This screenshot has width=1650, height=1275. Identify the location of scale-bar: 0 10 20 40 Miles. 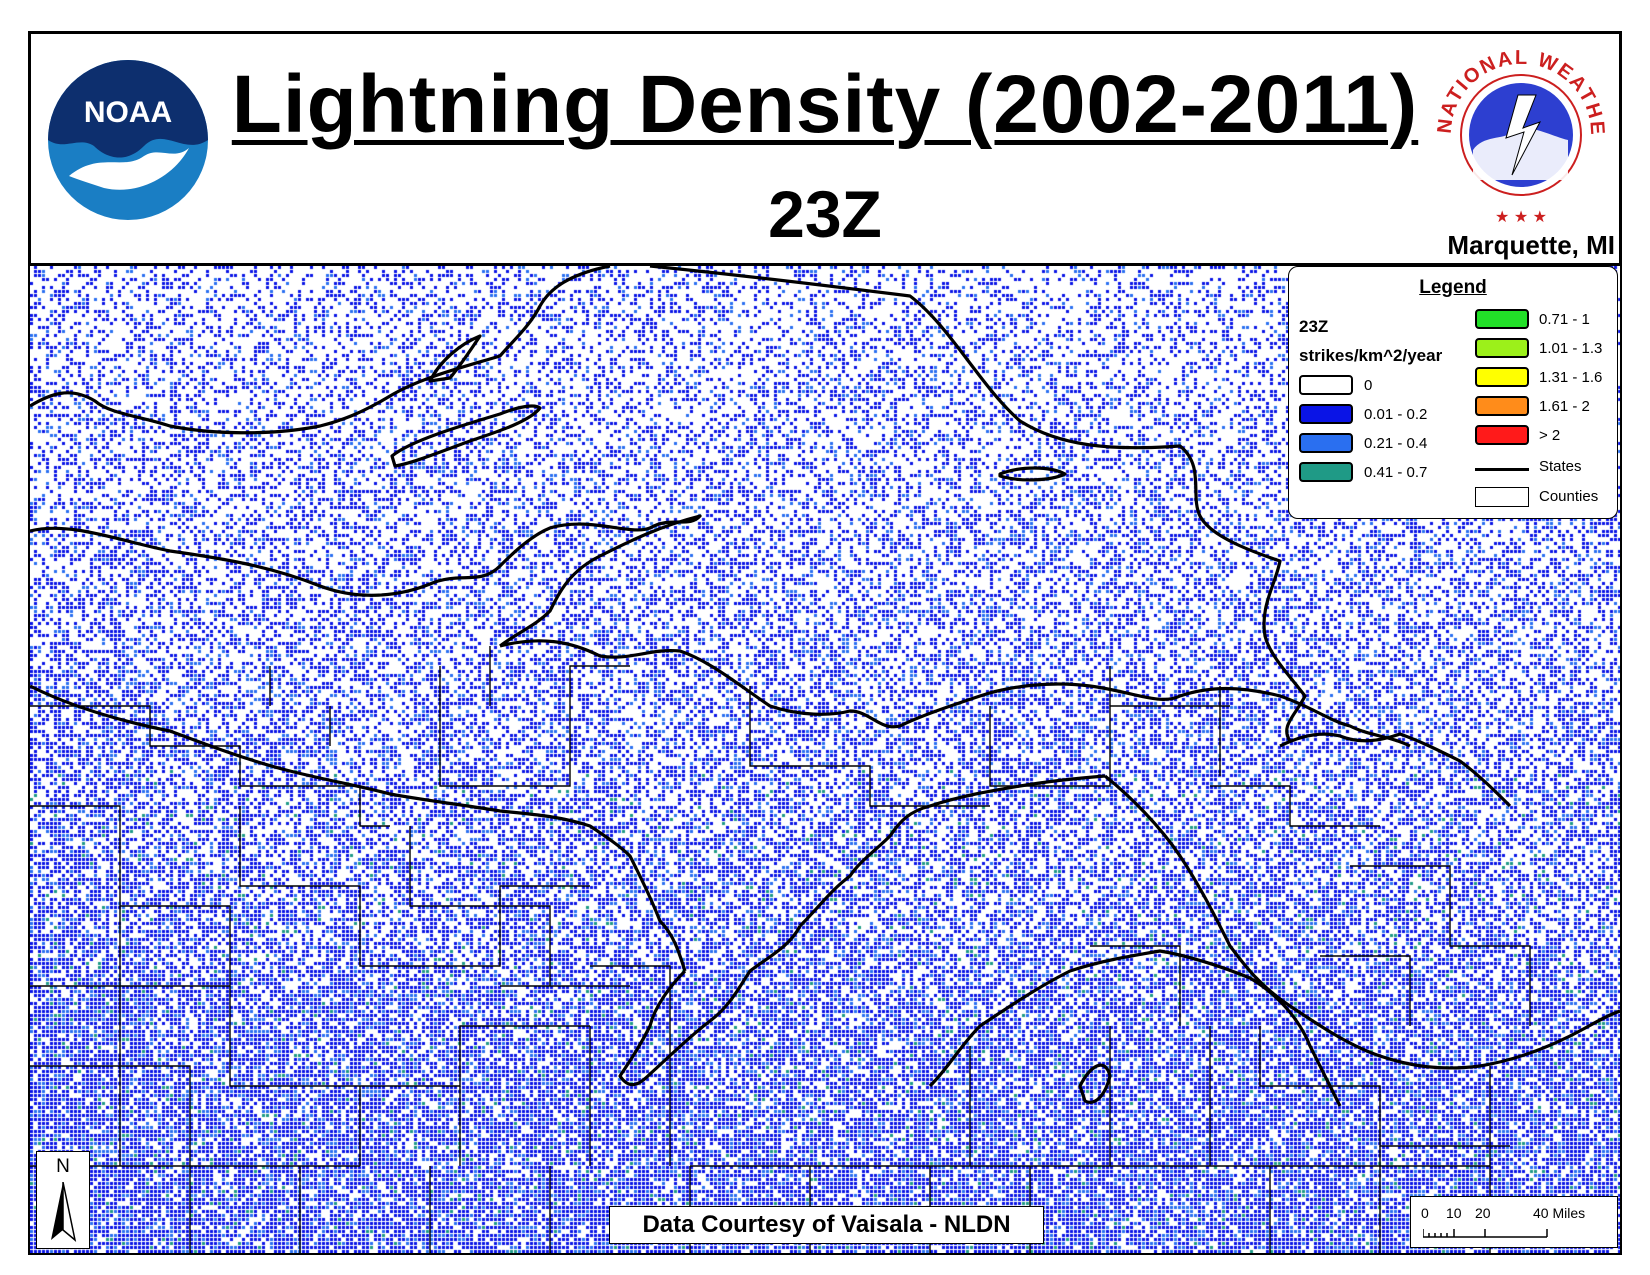
(1514, 1222).